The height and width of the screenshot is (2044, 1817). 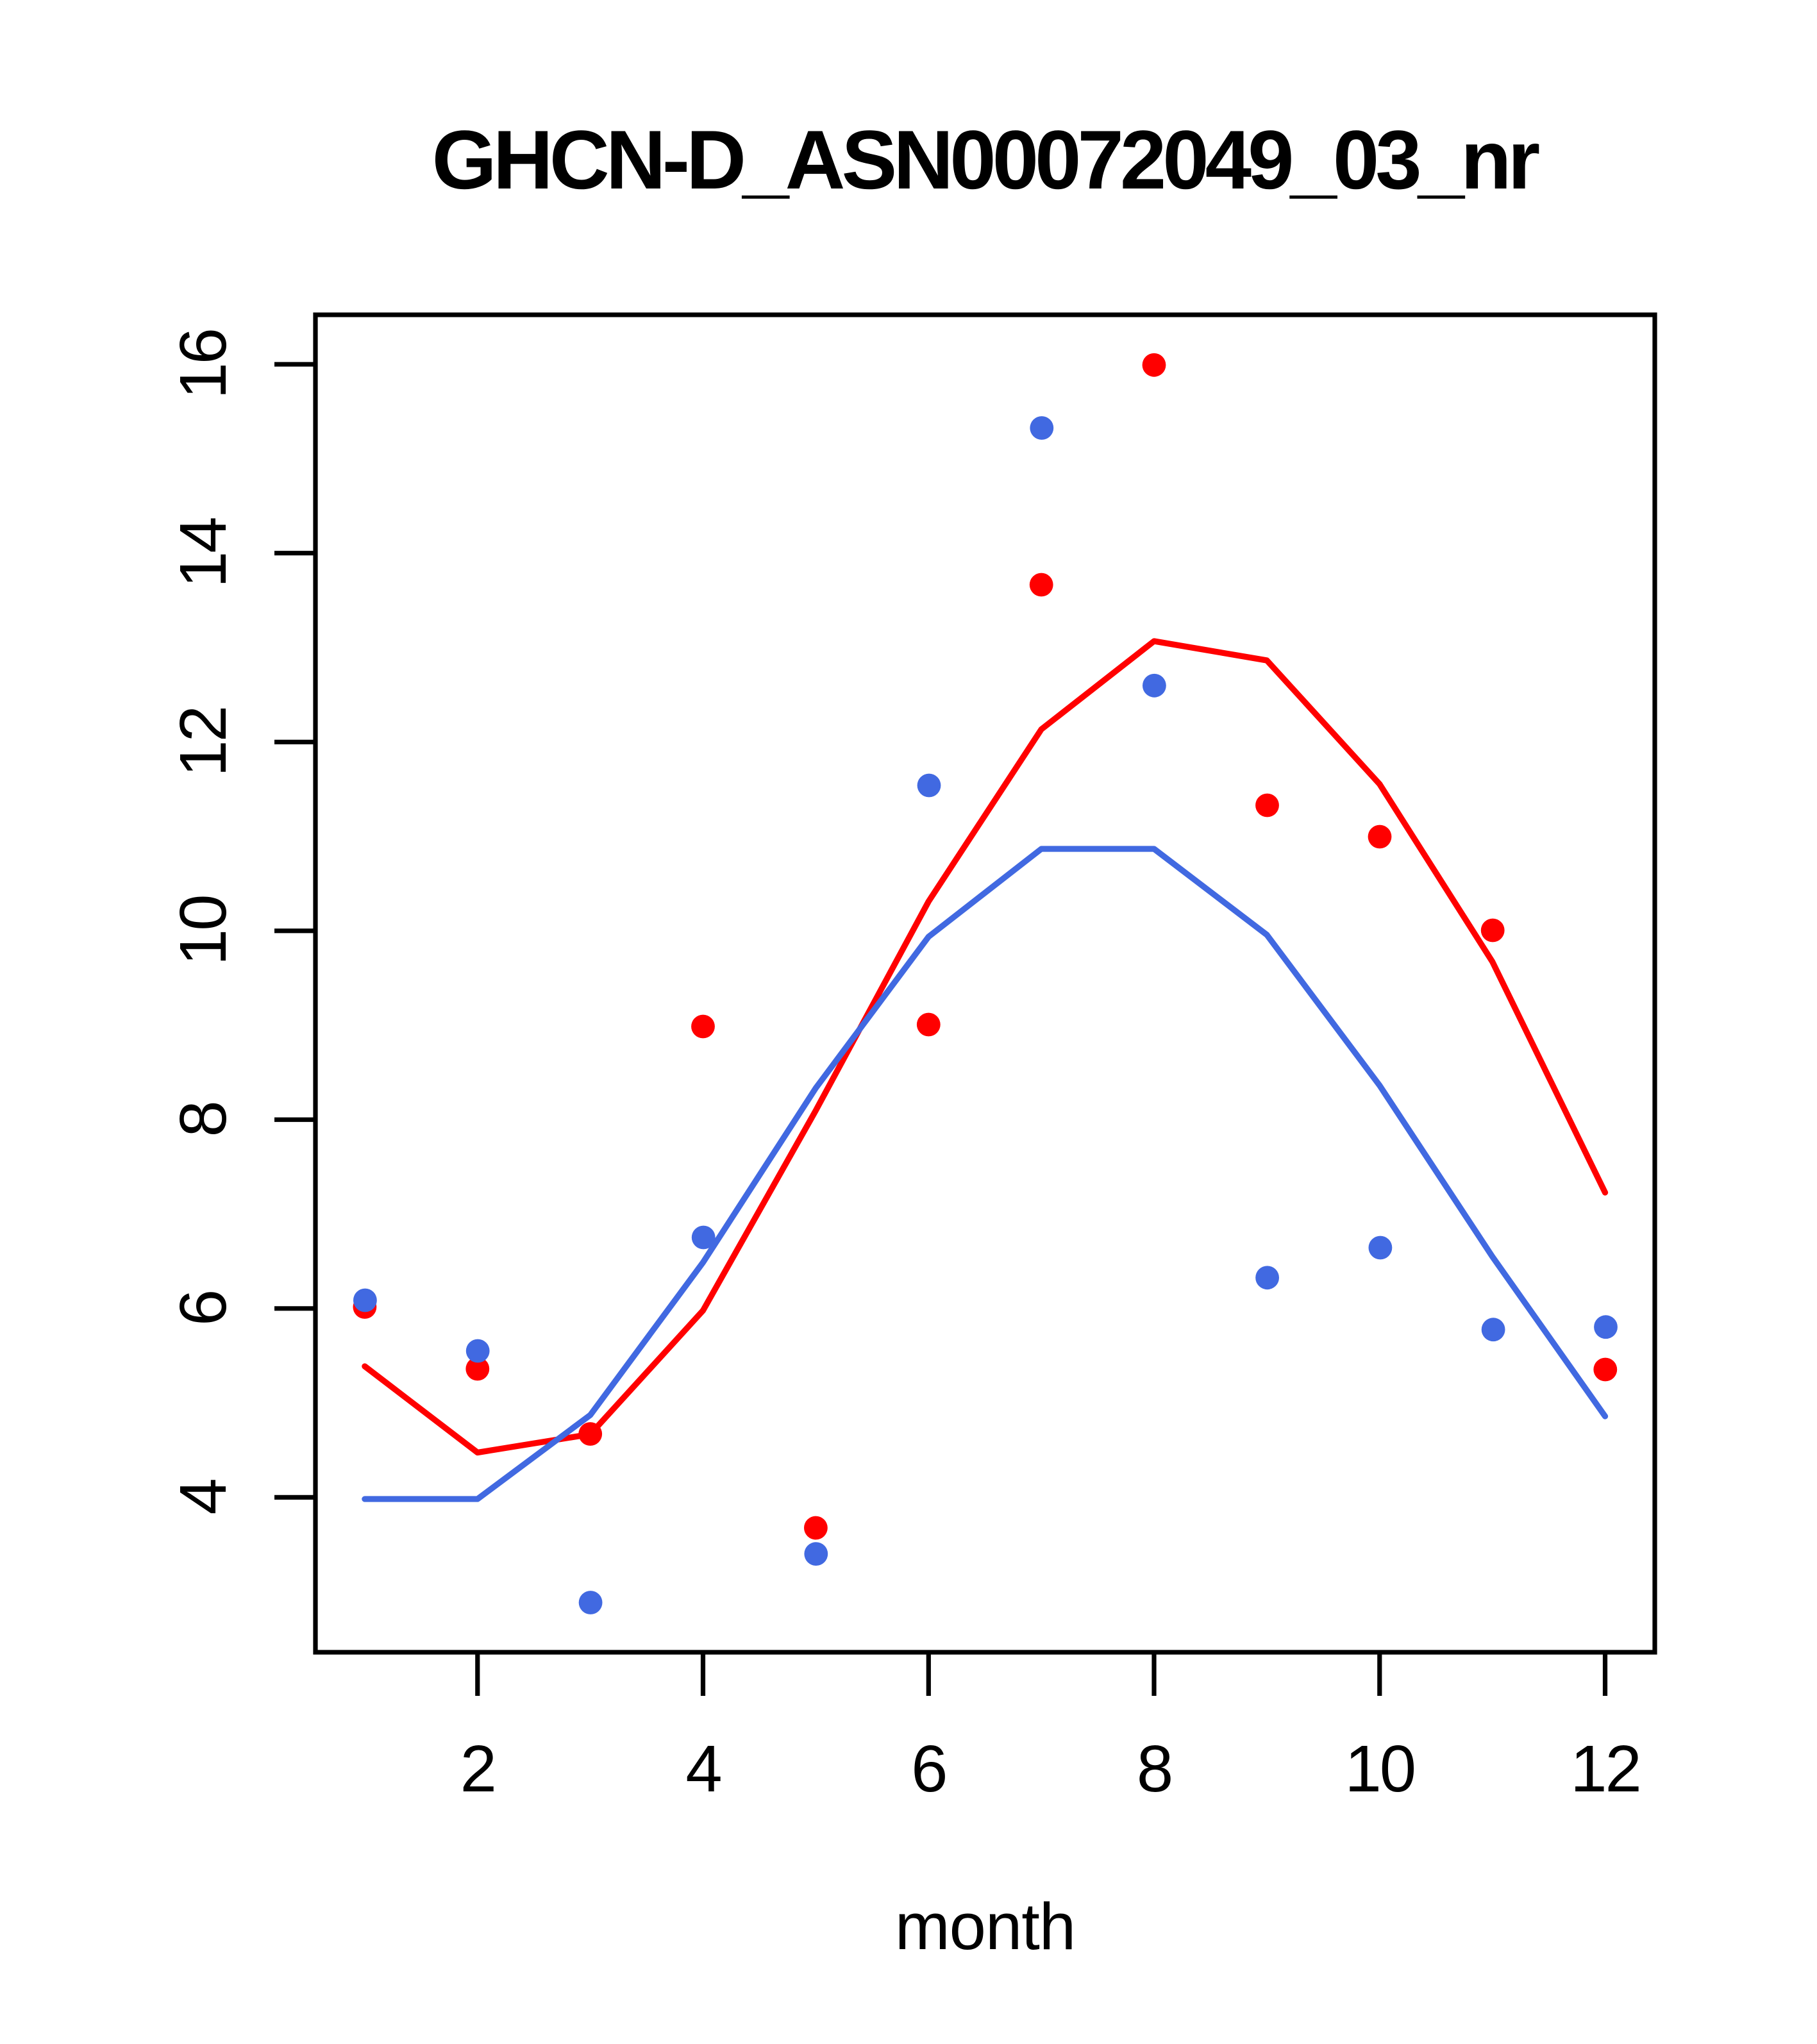 What do you see at coordinates (985, 1926) in the screenshot?
I see `svg-text: month` at bounding box center [985, 1926].